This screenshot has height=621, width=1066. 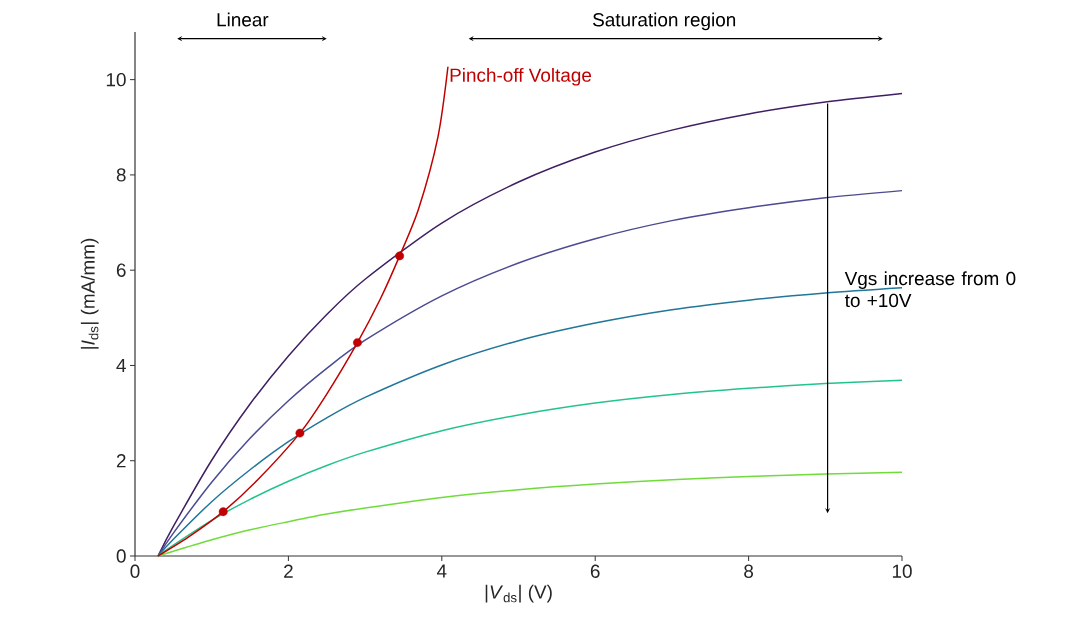 I want to click on y-tick-label: 6, so click(x=121, y=270).